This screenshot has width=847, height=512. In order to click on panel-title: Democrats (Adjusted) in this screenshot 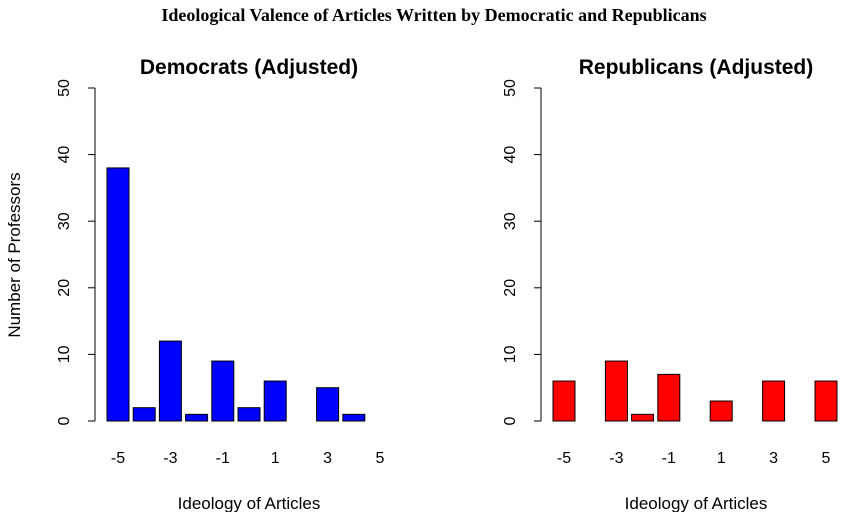, I will do `click(249, 67)`.